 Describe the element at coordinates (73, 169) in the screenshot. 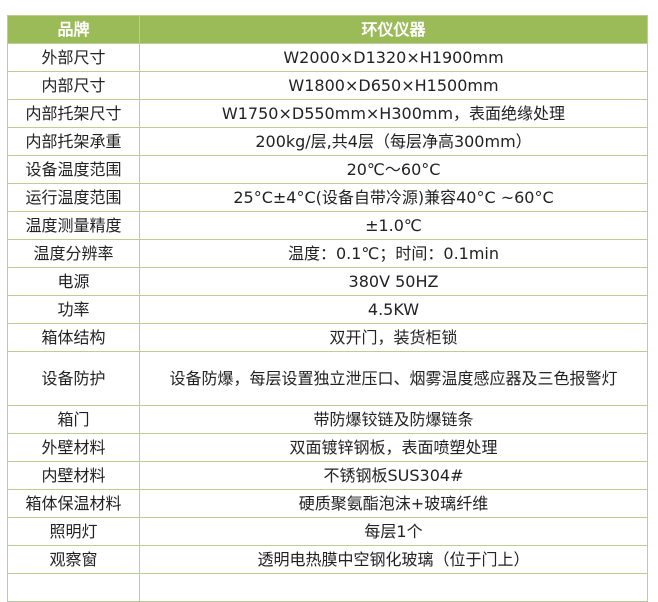

I see `spec-label: 设备温度范围` at that location.